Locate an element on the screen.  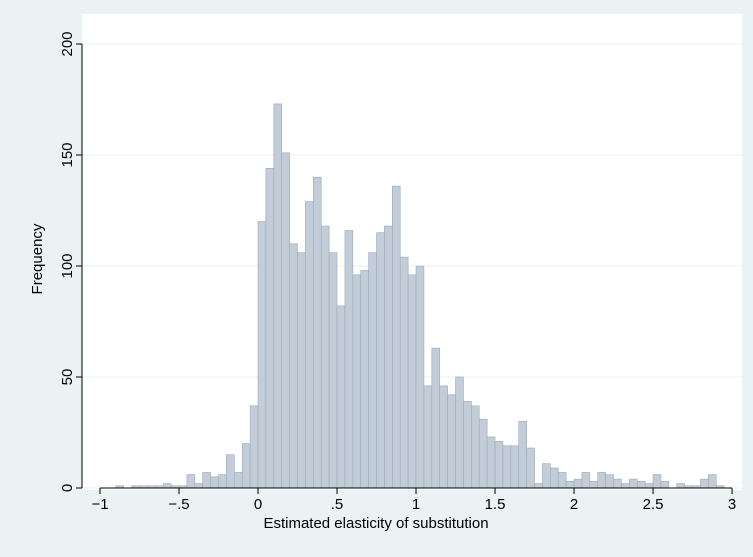
y-tick-label: 0 is located at coordinates (67, 488).